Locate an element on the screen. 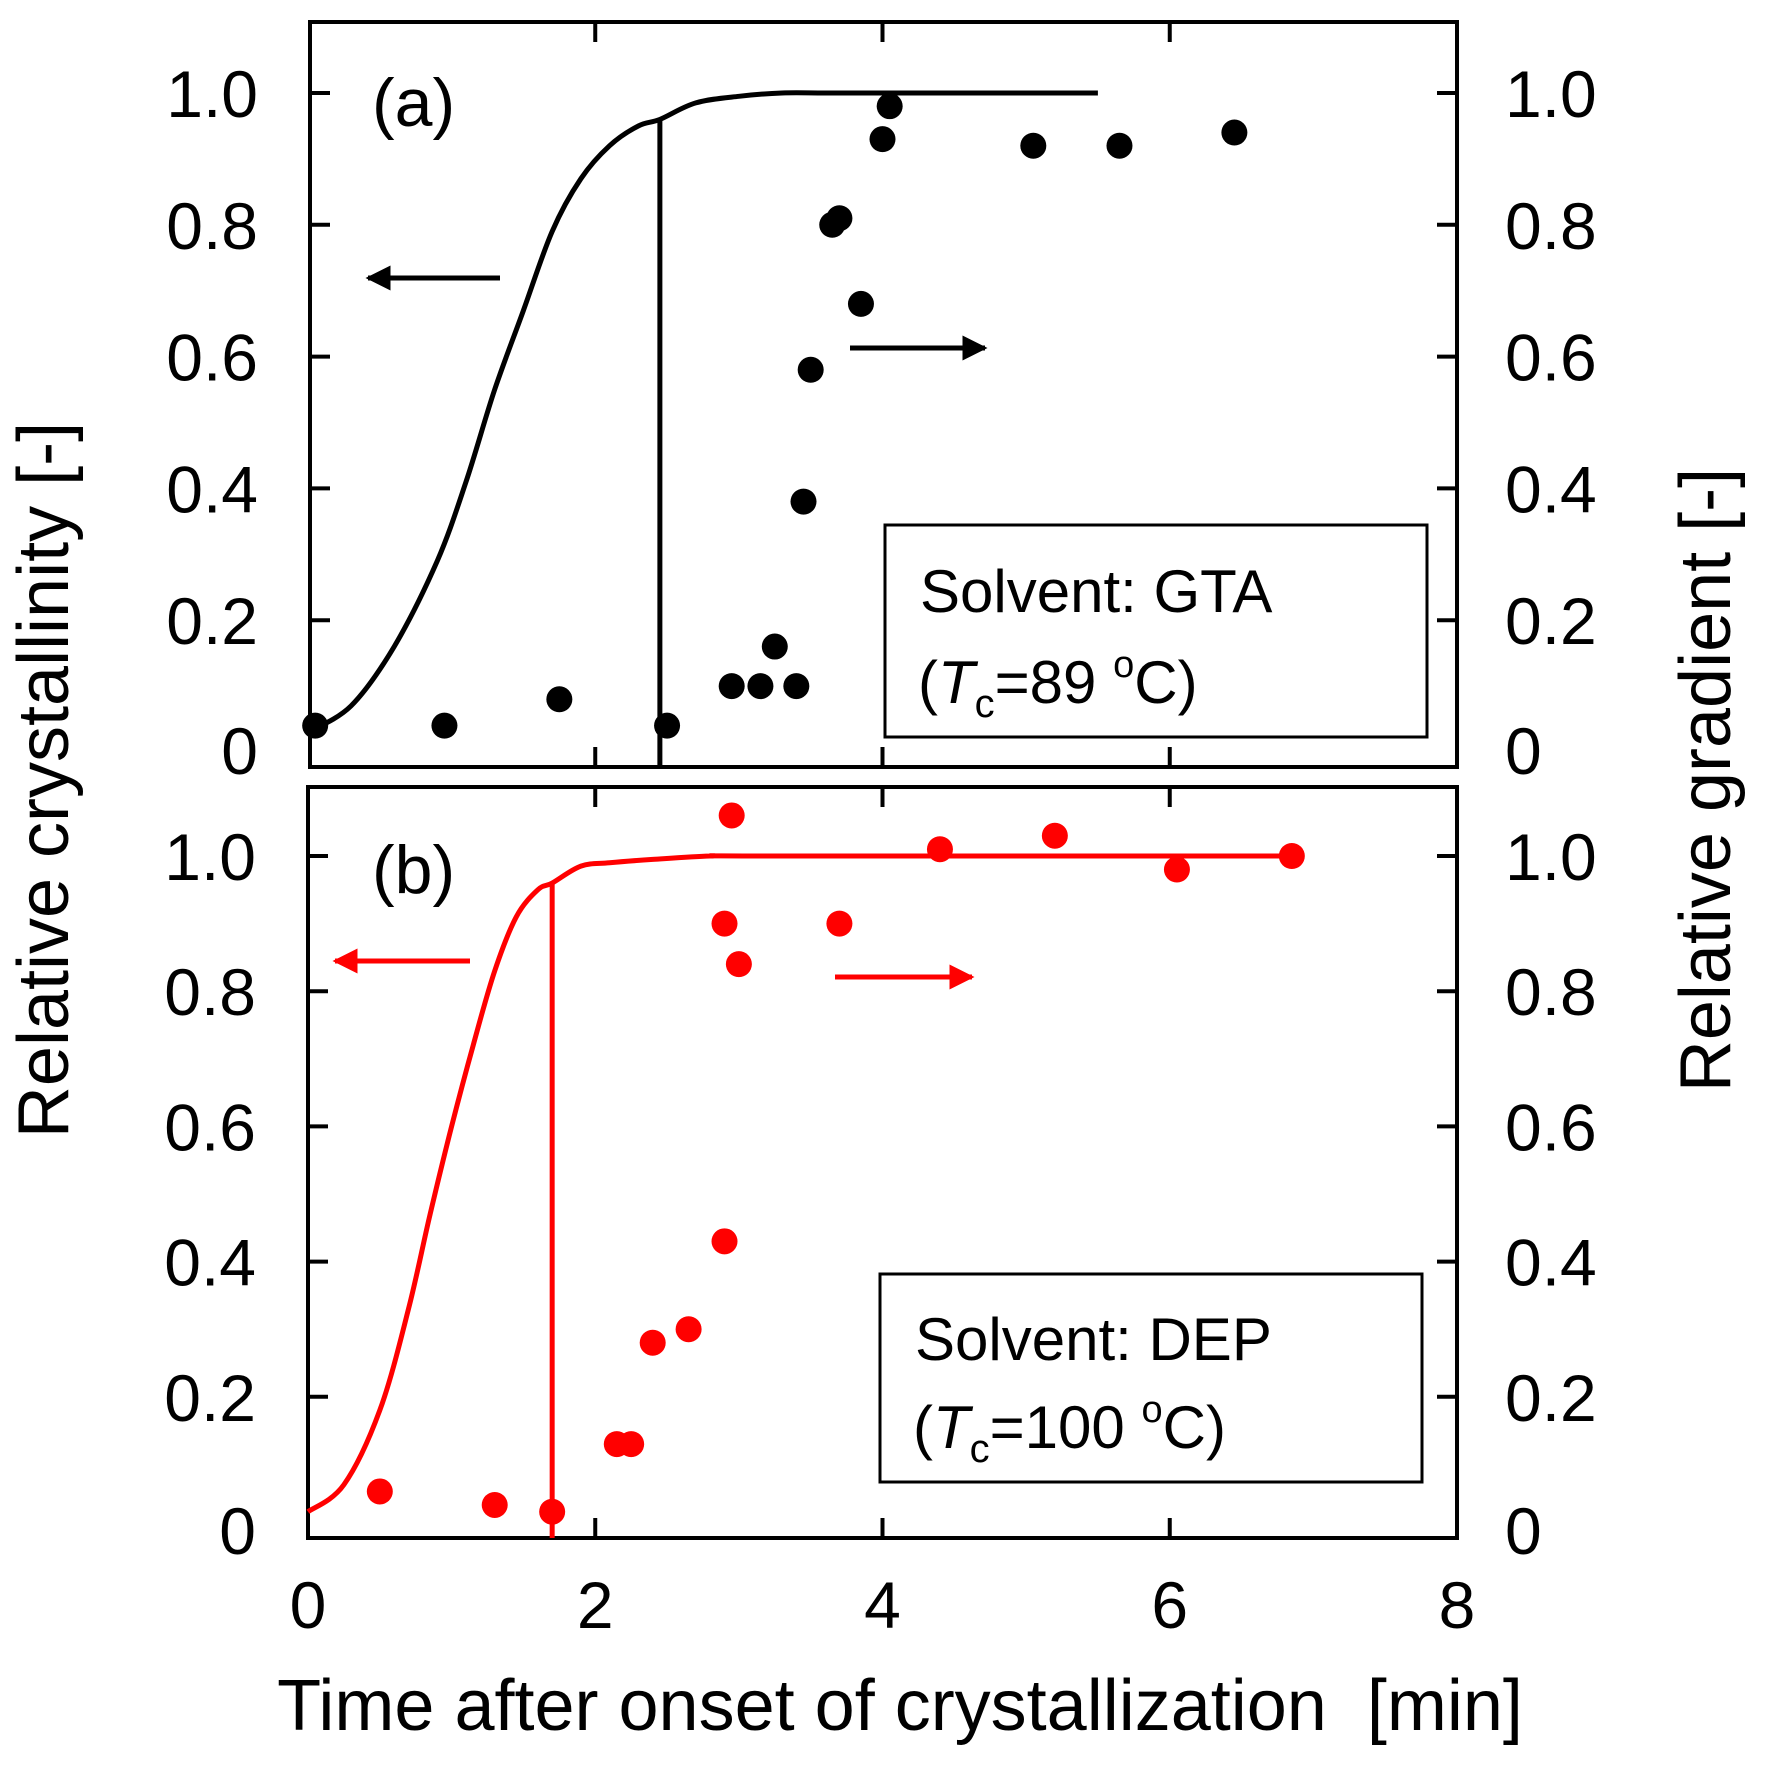 The width and height of the screenshot is (1768, 1768). panel-b-ytick-label-right: 0.2 is located at coordinates (1551, 1398).